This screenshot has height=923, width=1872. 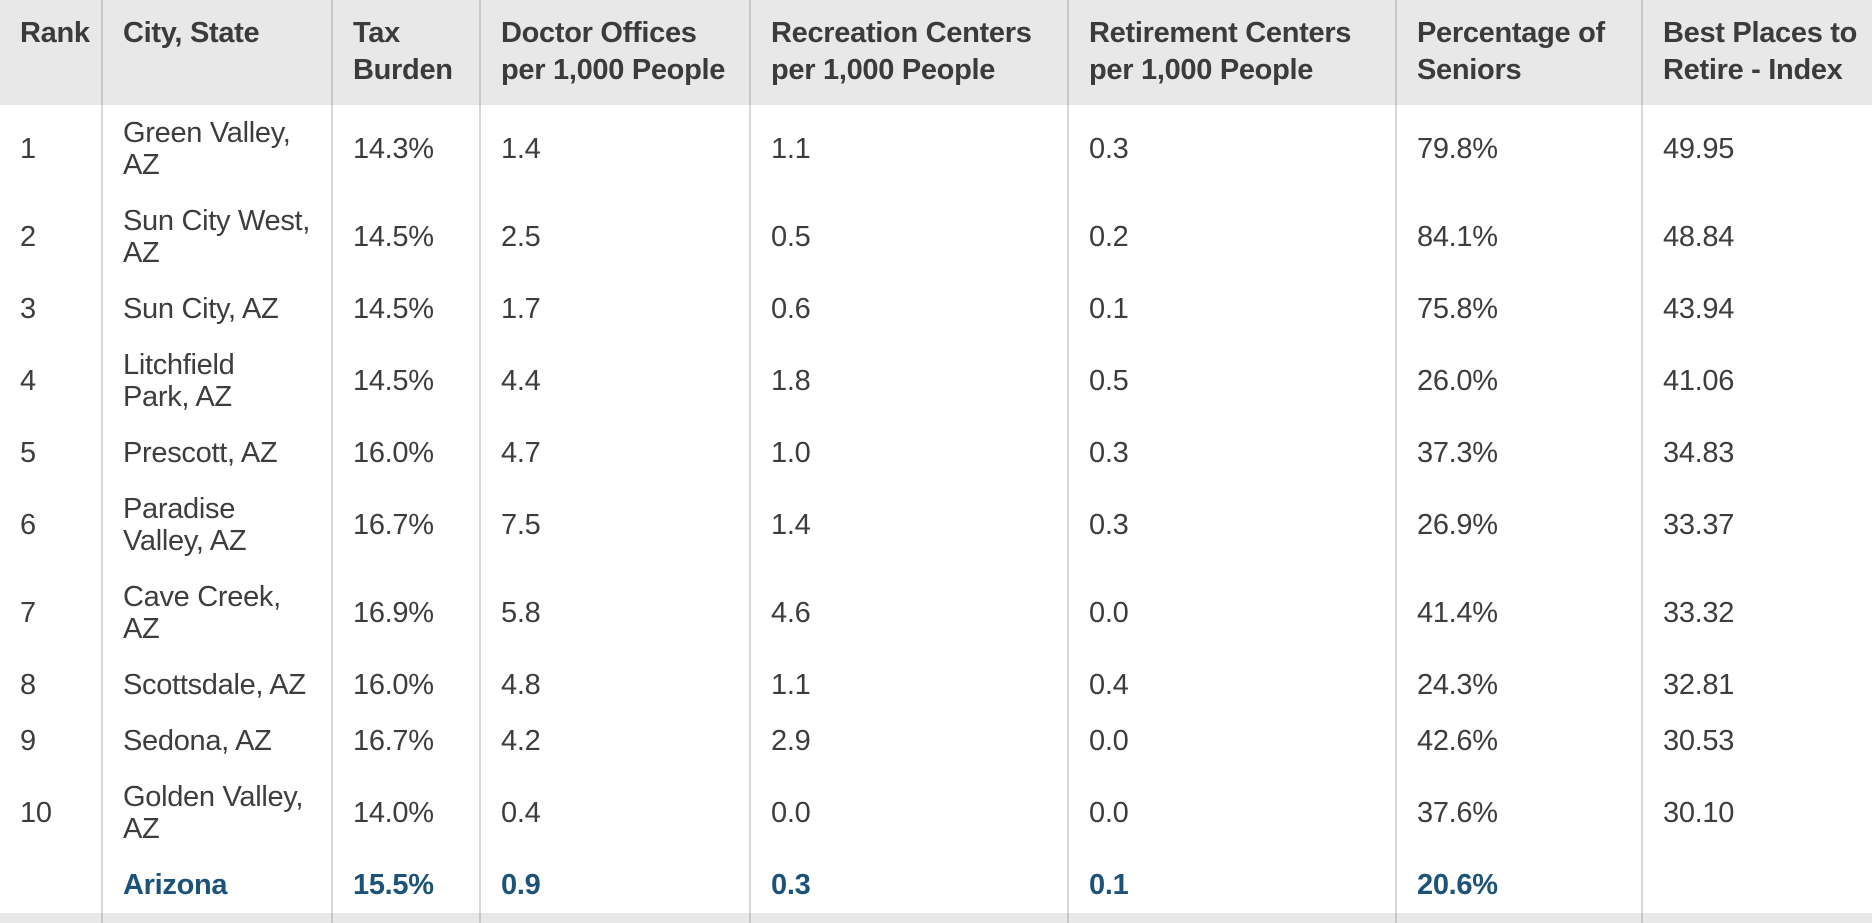 What do you see at coordinates (217, 309) in the screenshot?
I see `cell-city-state: Sun City, AZ` at bounding box center [217, 309].